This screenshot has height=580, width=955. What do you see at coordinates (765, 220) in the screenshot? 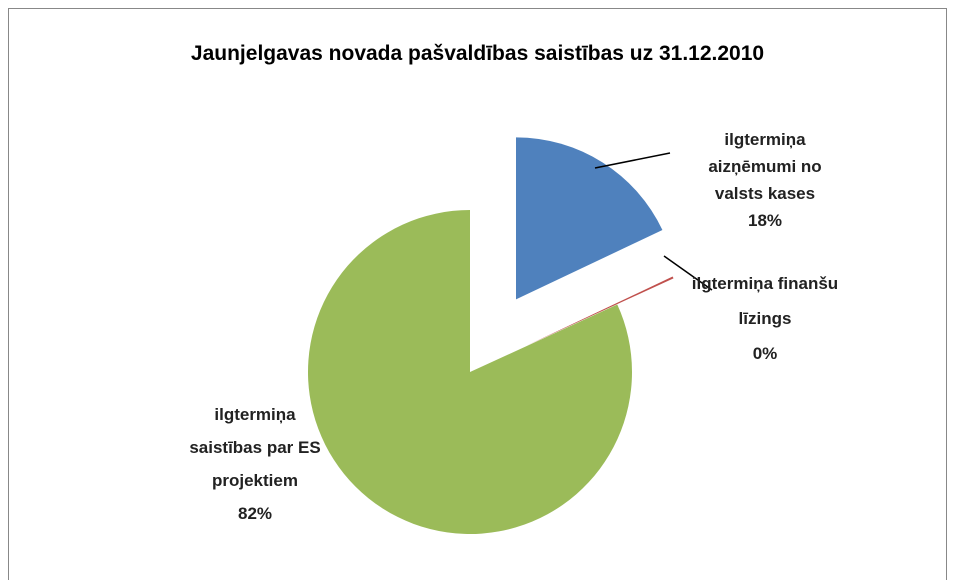
I see `value-label: 18%` at bounding box center [765, 220].